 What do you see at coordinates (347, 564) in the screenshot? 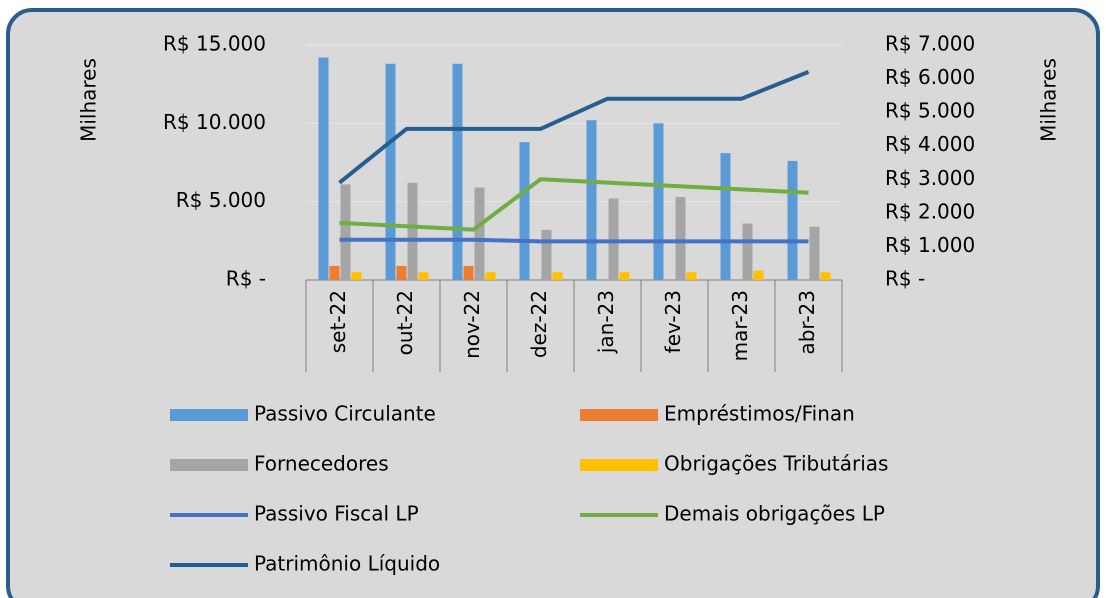
I see `legend-label: Patrimônio Líquido` at bounding box center [347, 564].